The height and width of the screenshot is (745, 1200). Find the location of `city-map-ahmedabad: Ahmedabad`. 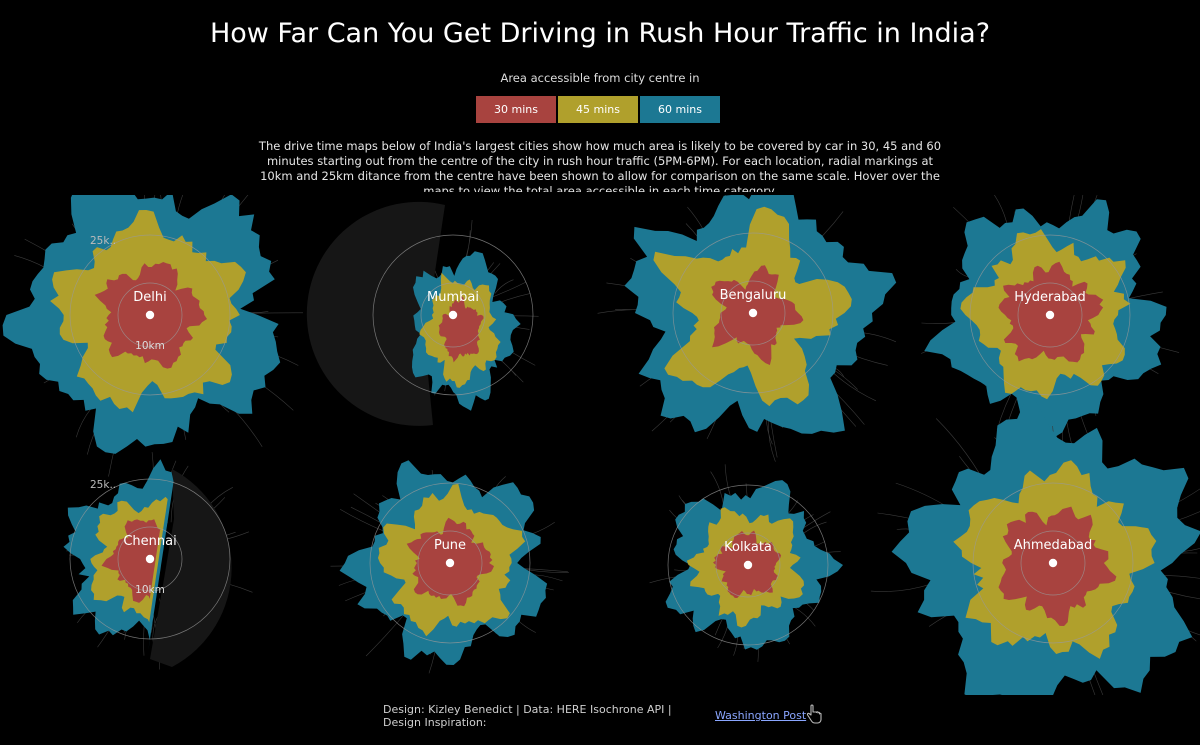

city-map-ahmedabad: Ahmedabad is located at coordinates (1035, 548).